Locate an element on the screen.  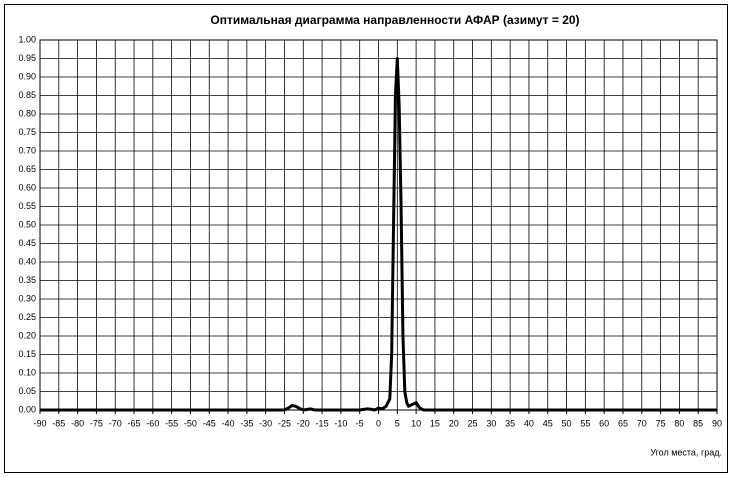
y-tick-label: 0.75 is located at coordinates (27, 132).